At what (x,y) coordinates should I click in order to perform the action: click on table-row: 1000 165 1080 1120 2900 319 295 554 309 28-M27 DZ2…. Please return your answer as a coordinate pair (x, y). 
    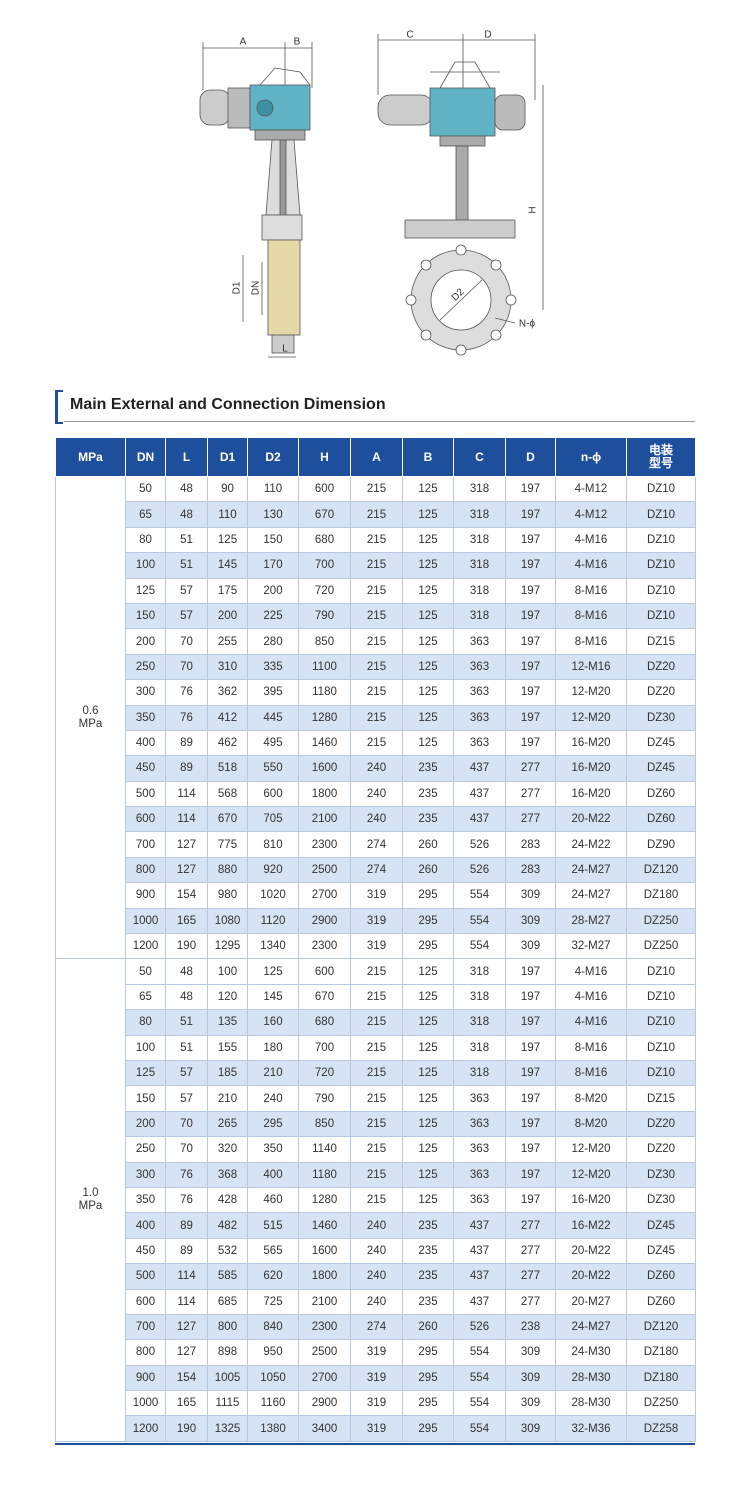
    Looking at the image, I should click on (376, 921).